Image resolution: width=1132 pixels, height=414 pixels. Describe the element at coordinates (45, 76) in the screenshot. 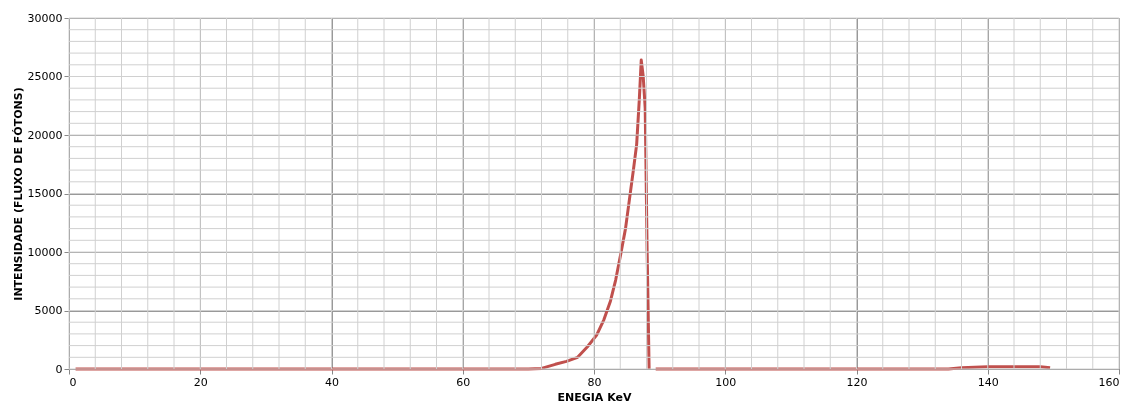

I see `y-tick-label: 25000` at that location.